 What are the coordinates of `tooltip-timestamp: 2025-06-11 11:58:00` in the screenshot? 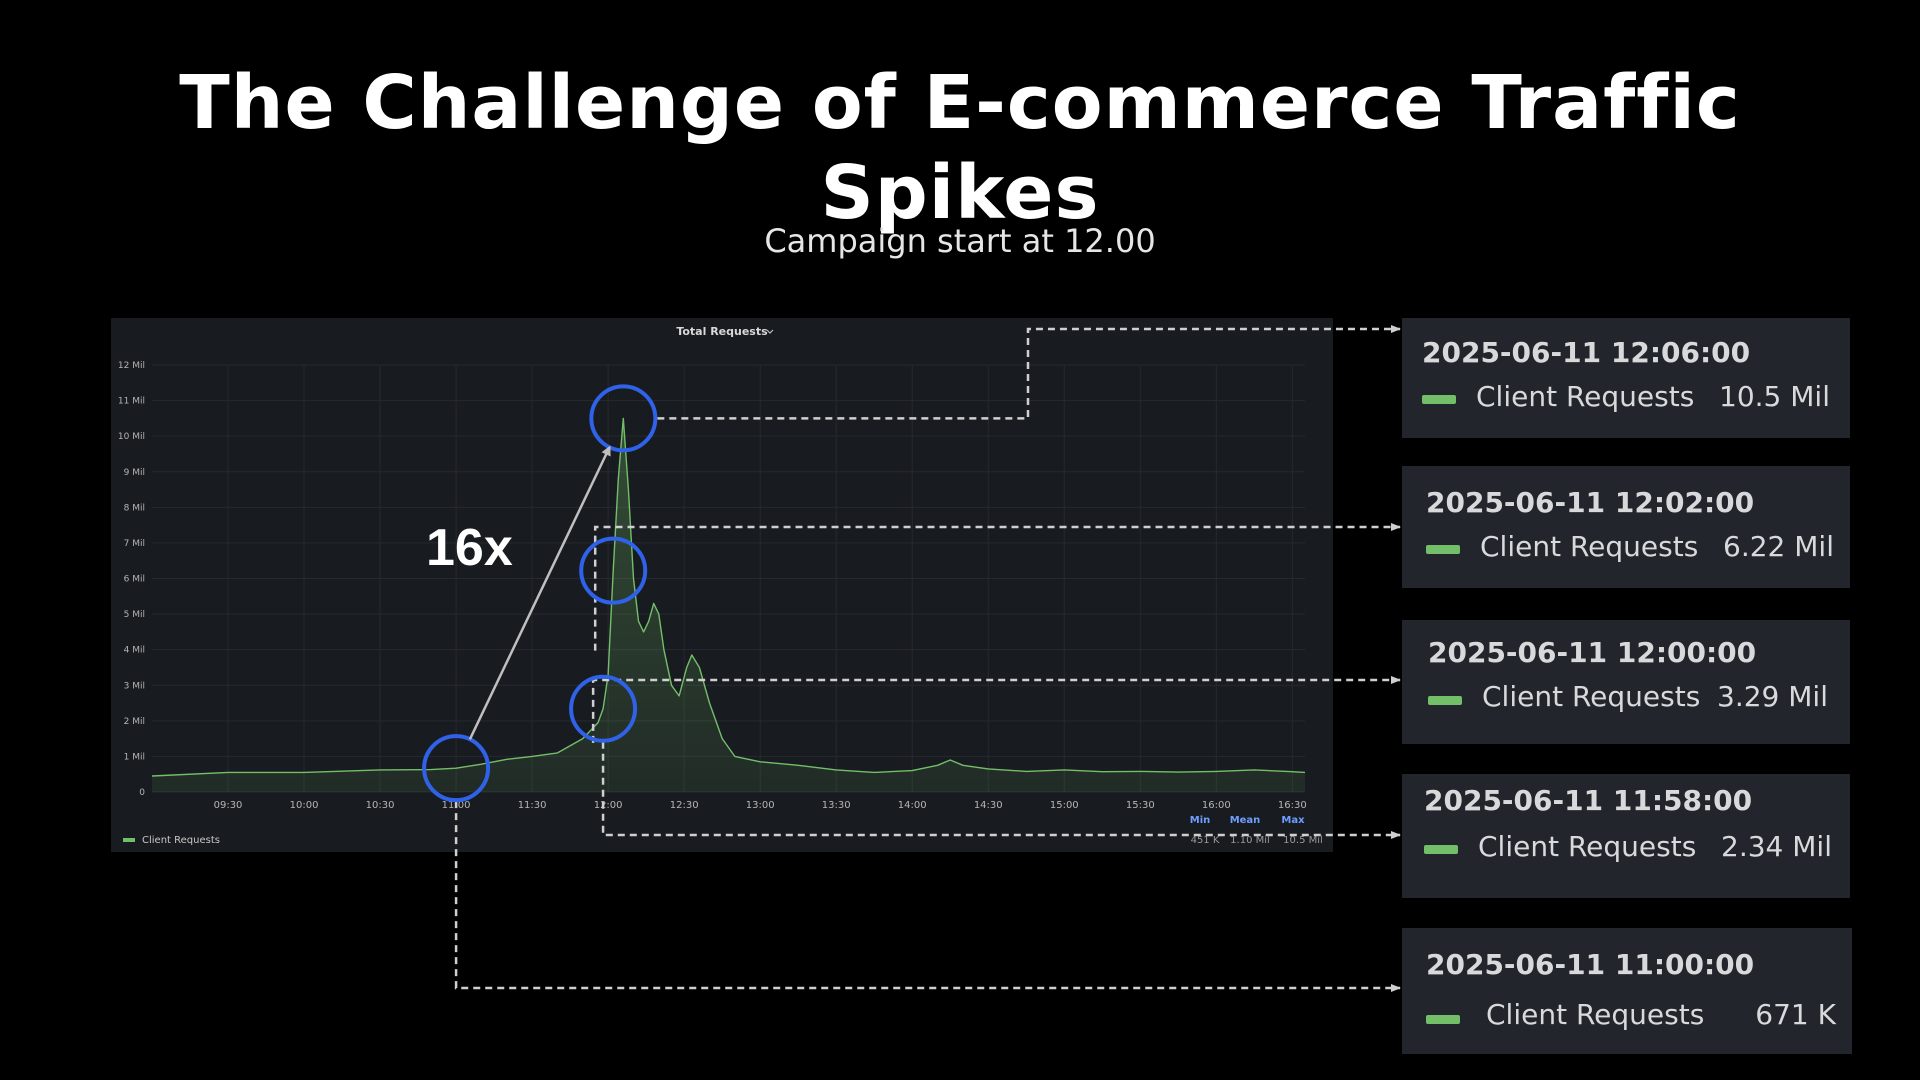 It's located at (1588, 800).